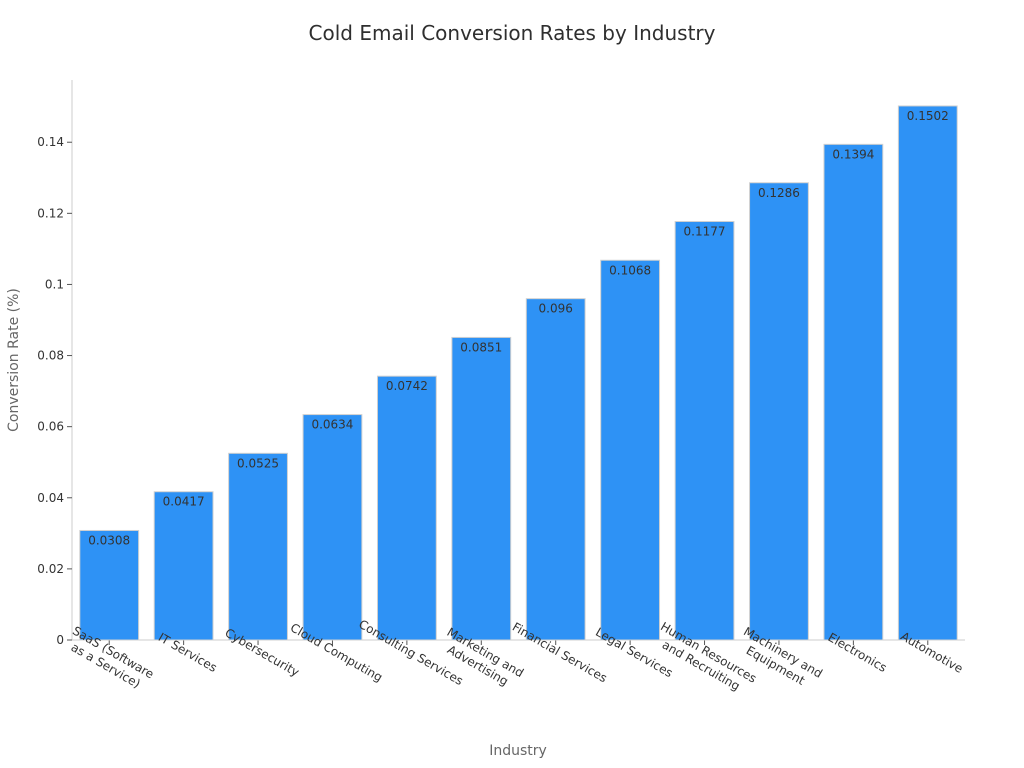 This screenshot has width=1024, height=768. I want to click on y-tick-label: 0.04, so click(50, 498).